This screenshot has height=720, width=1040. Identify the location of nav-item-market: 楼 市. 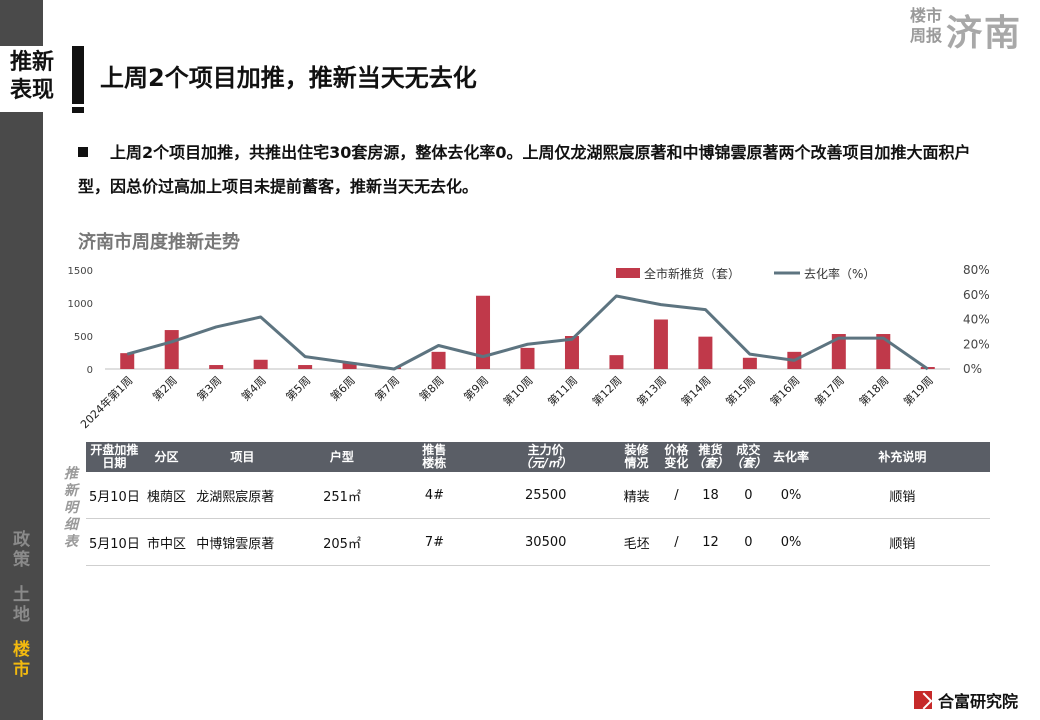
(21, 660).